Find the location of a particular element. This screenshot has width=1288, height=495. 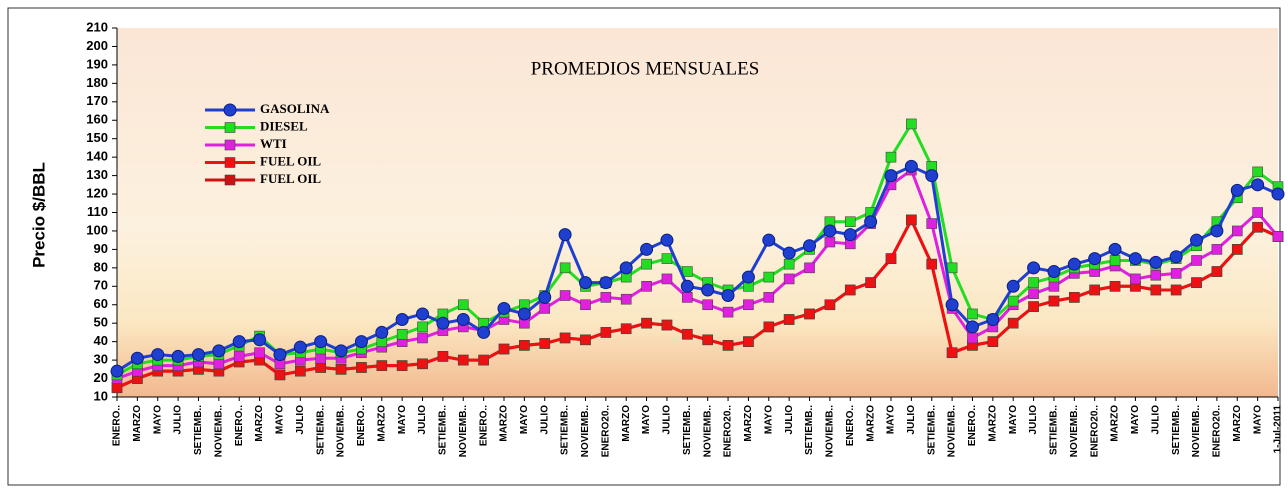

y-tick-label: 70 is located at coordinates (101, 285).